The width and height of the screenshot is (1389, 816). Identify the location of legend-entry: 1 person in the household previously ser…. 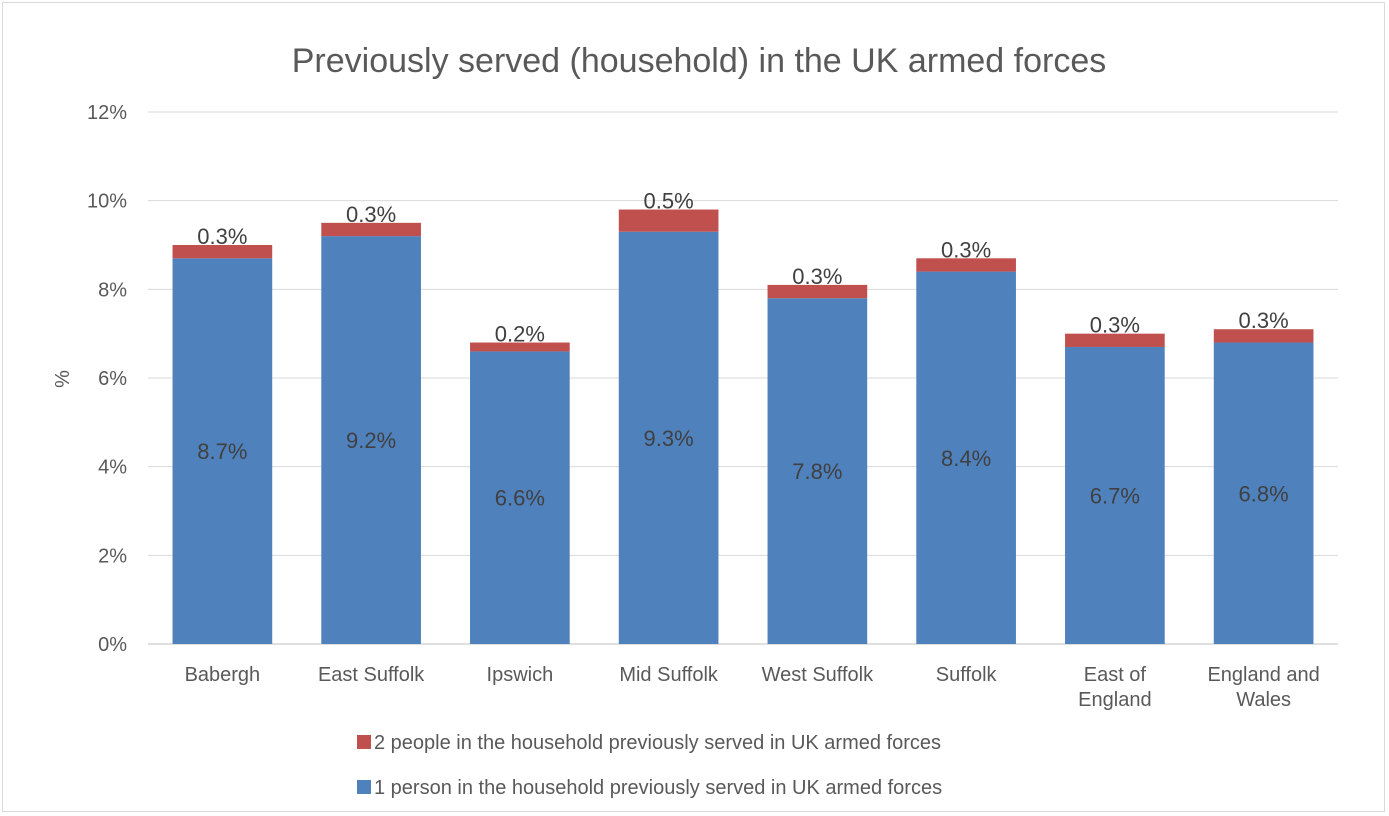
(658, 788).